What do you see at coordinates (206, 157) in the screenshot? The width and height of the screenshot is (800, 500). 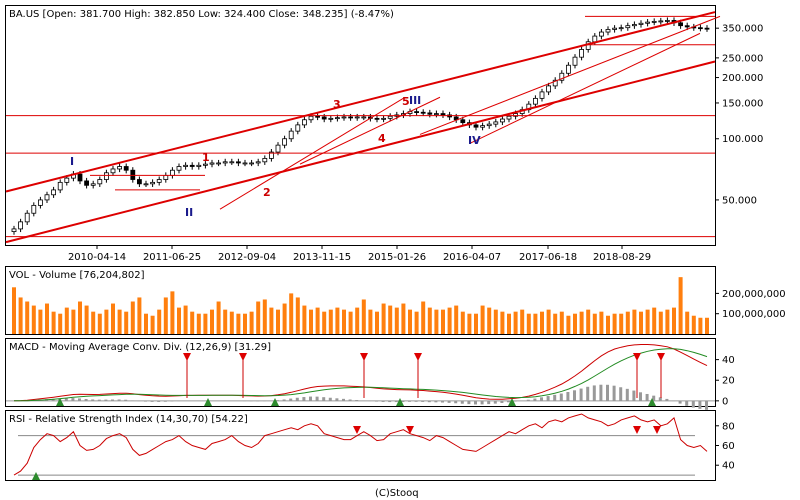 I see `wave-label: 1` at bounding box center [206, 157].